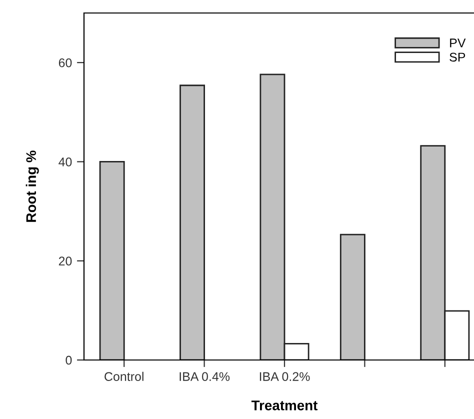 This screenshot has width=474, height=419. What do you see at coordinates (285, 376) in the screenshot?
I see `x-tick-label: IBA 0.2%` at bounding box center [285, 376].